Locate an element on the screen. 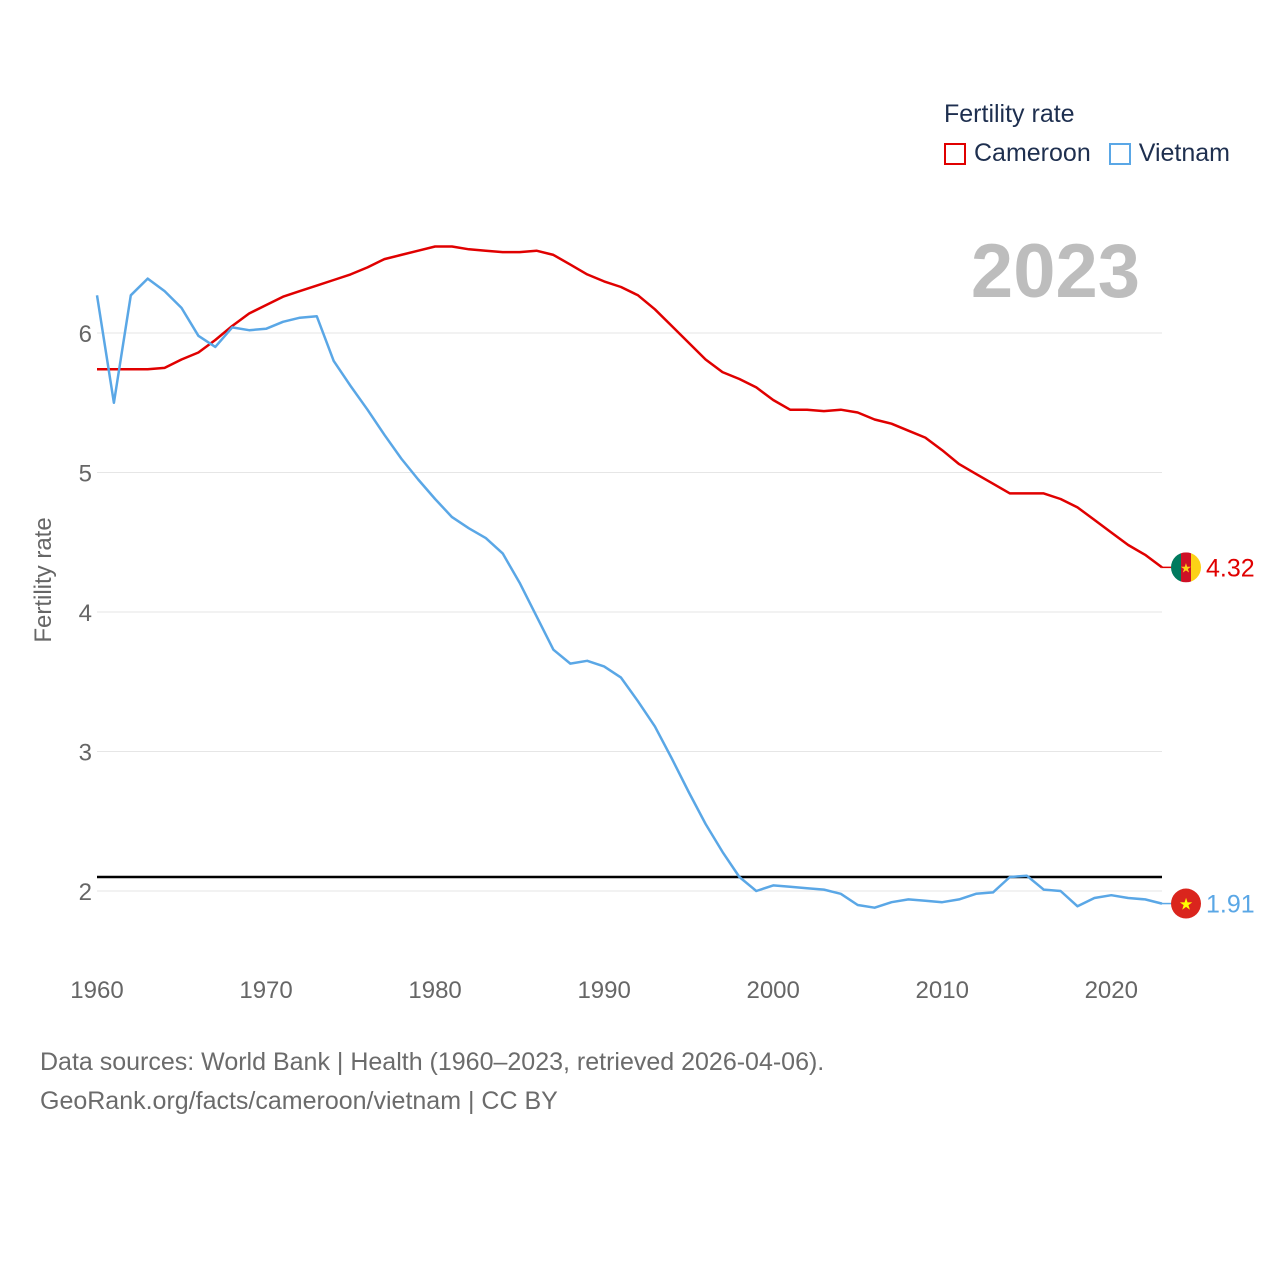  y-tick-label: 6 is located at coordinates (85, 334).